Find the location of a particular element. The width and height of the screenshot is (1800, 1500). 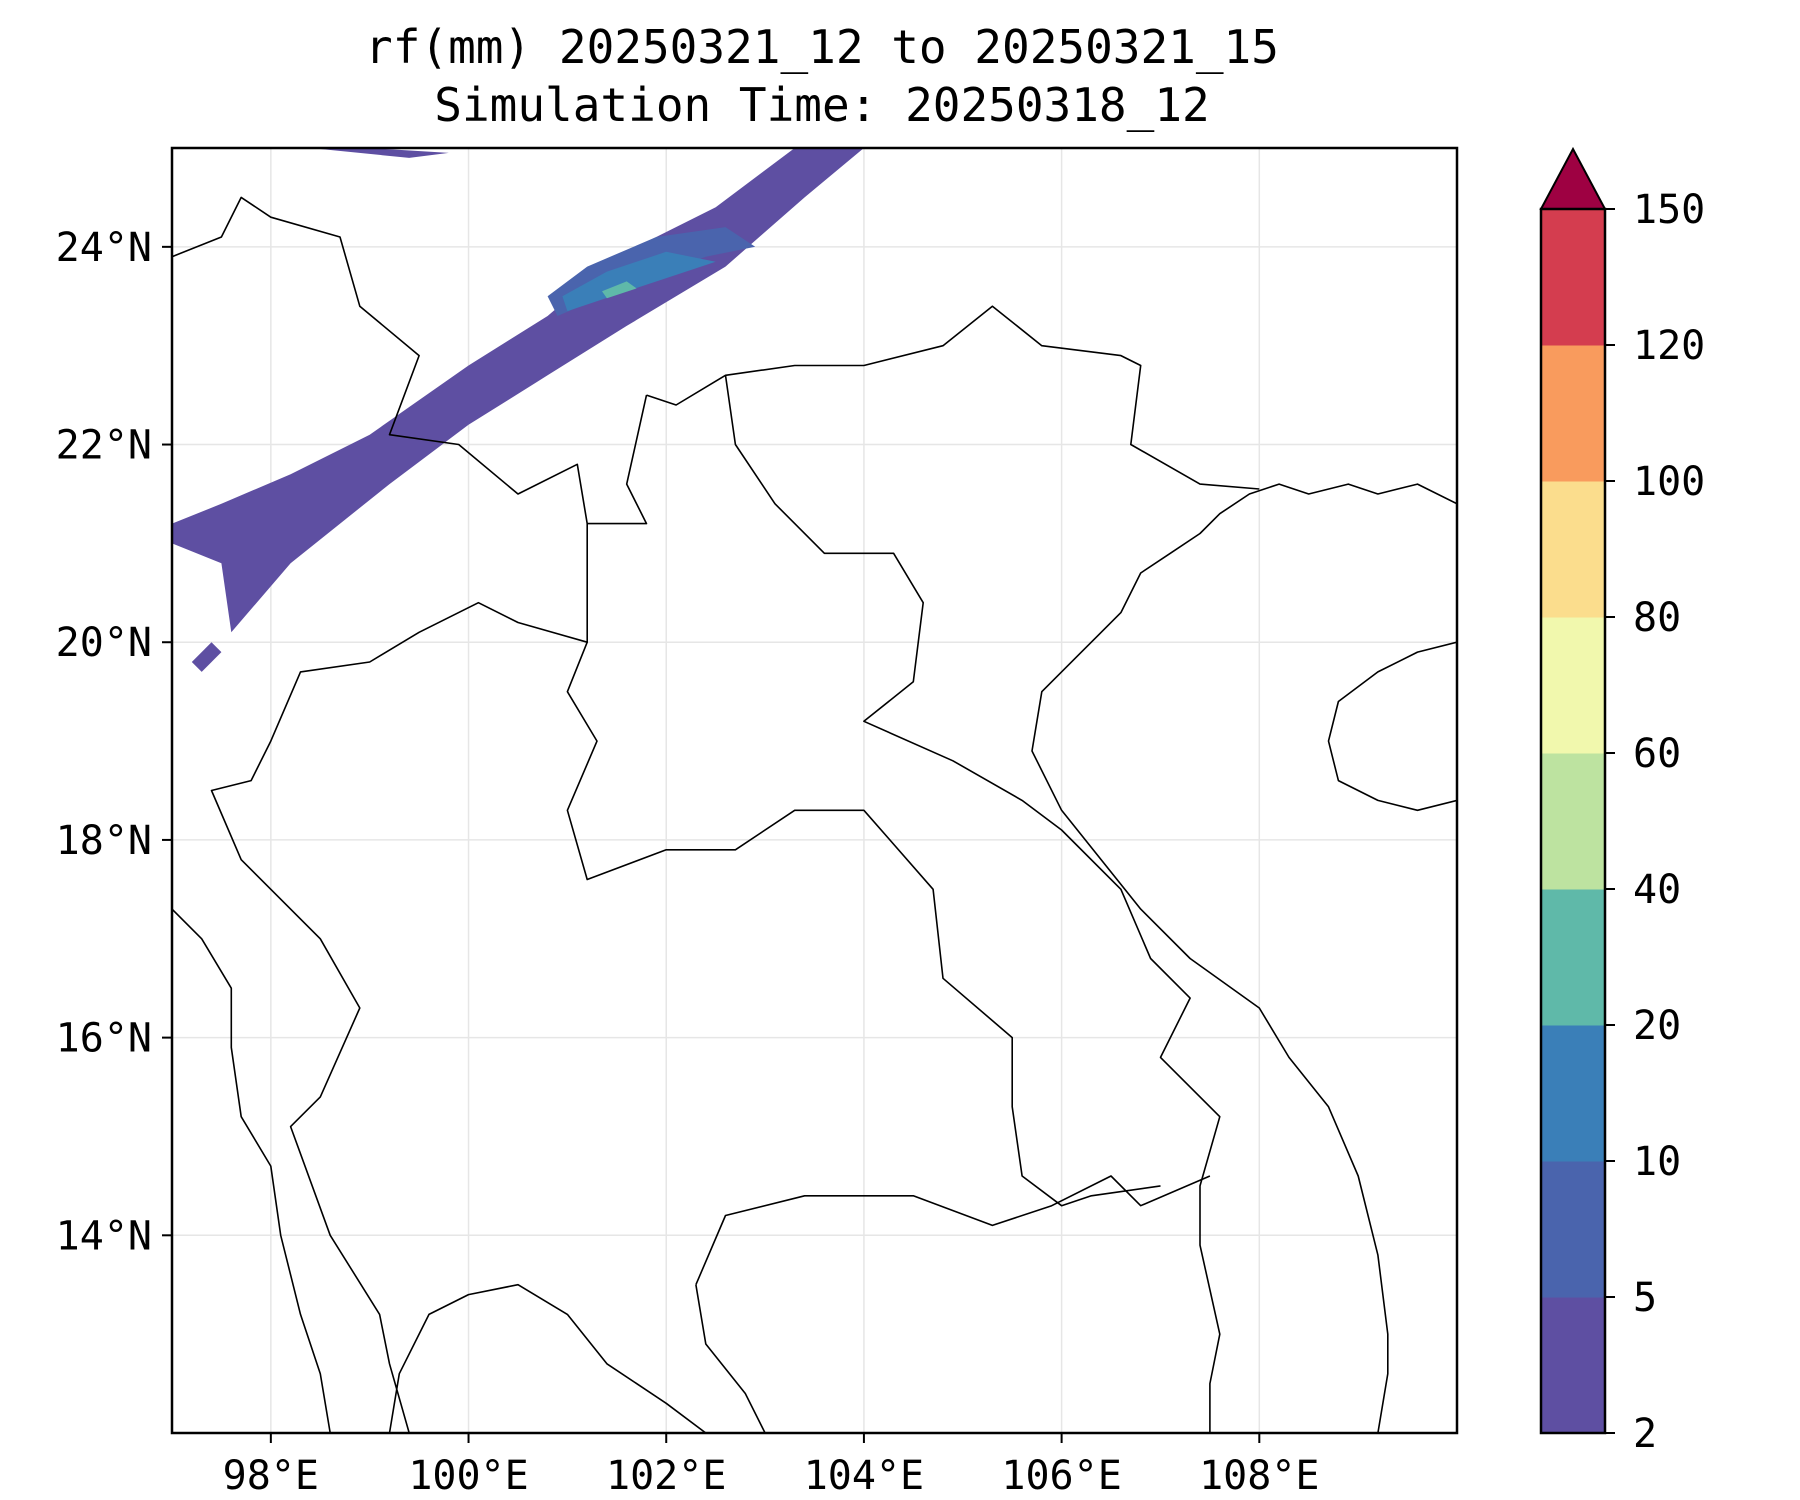

colorbar: 2 5 10 20 40 60 80 100 120 150 is located at coordinates (1622, 801).